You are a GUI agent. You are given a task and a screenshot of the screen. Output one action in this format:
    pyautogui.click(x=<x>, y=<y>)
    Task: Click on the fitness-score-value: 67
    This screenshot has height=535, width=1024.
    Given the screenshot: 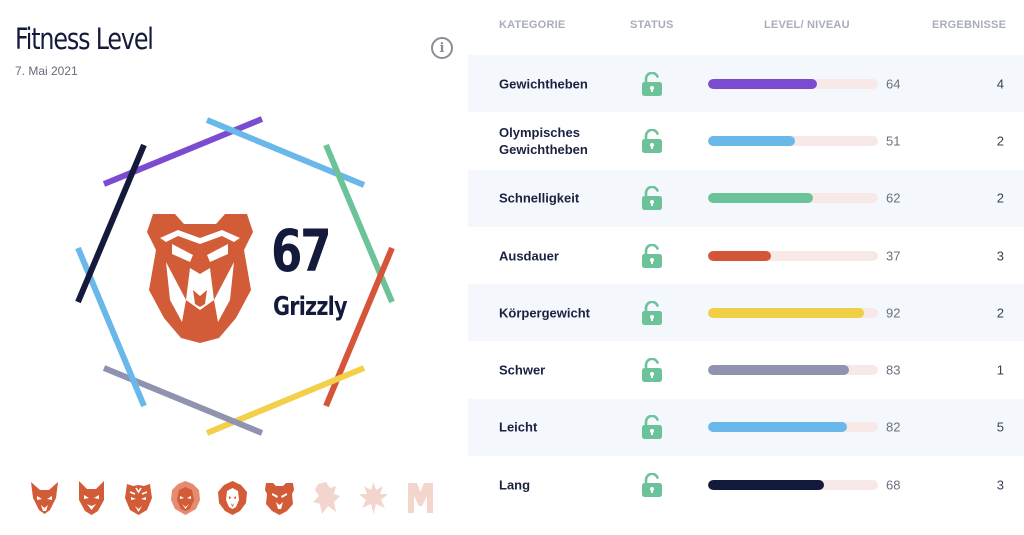 What is the action you would take?
    pyautogui.click(x=301, y=251)
    